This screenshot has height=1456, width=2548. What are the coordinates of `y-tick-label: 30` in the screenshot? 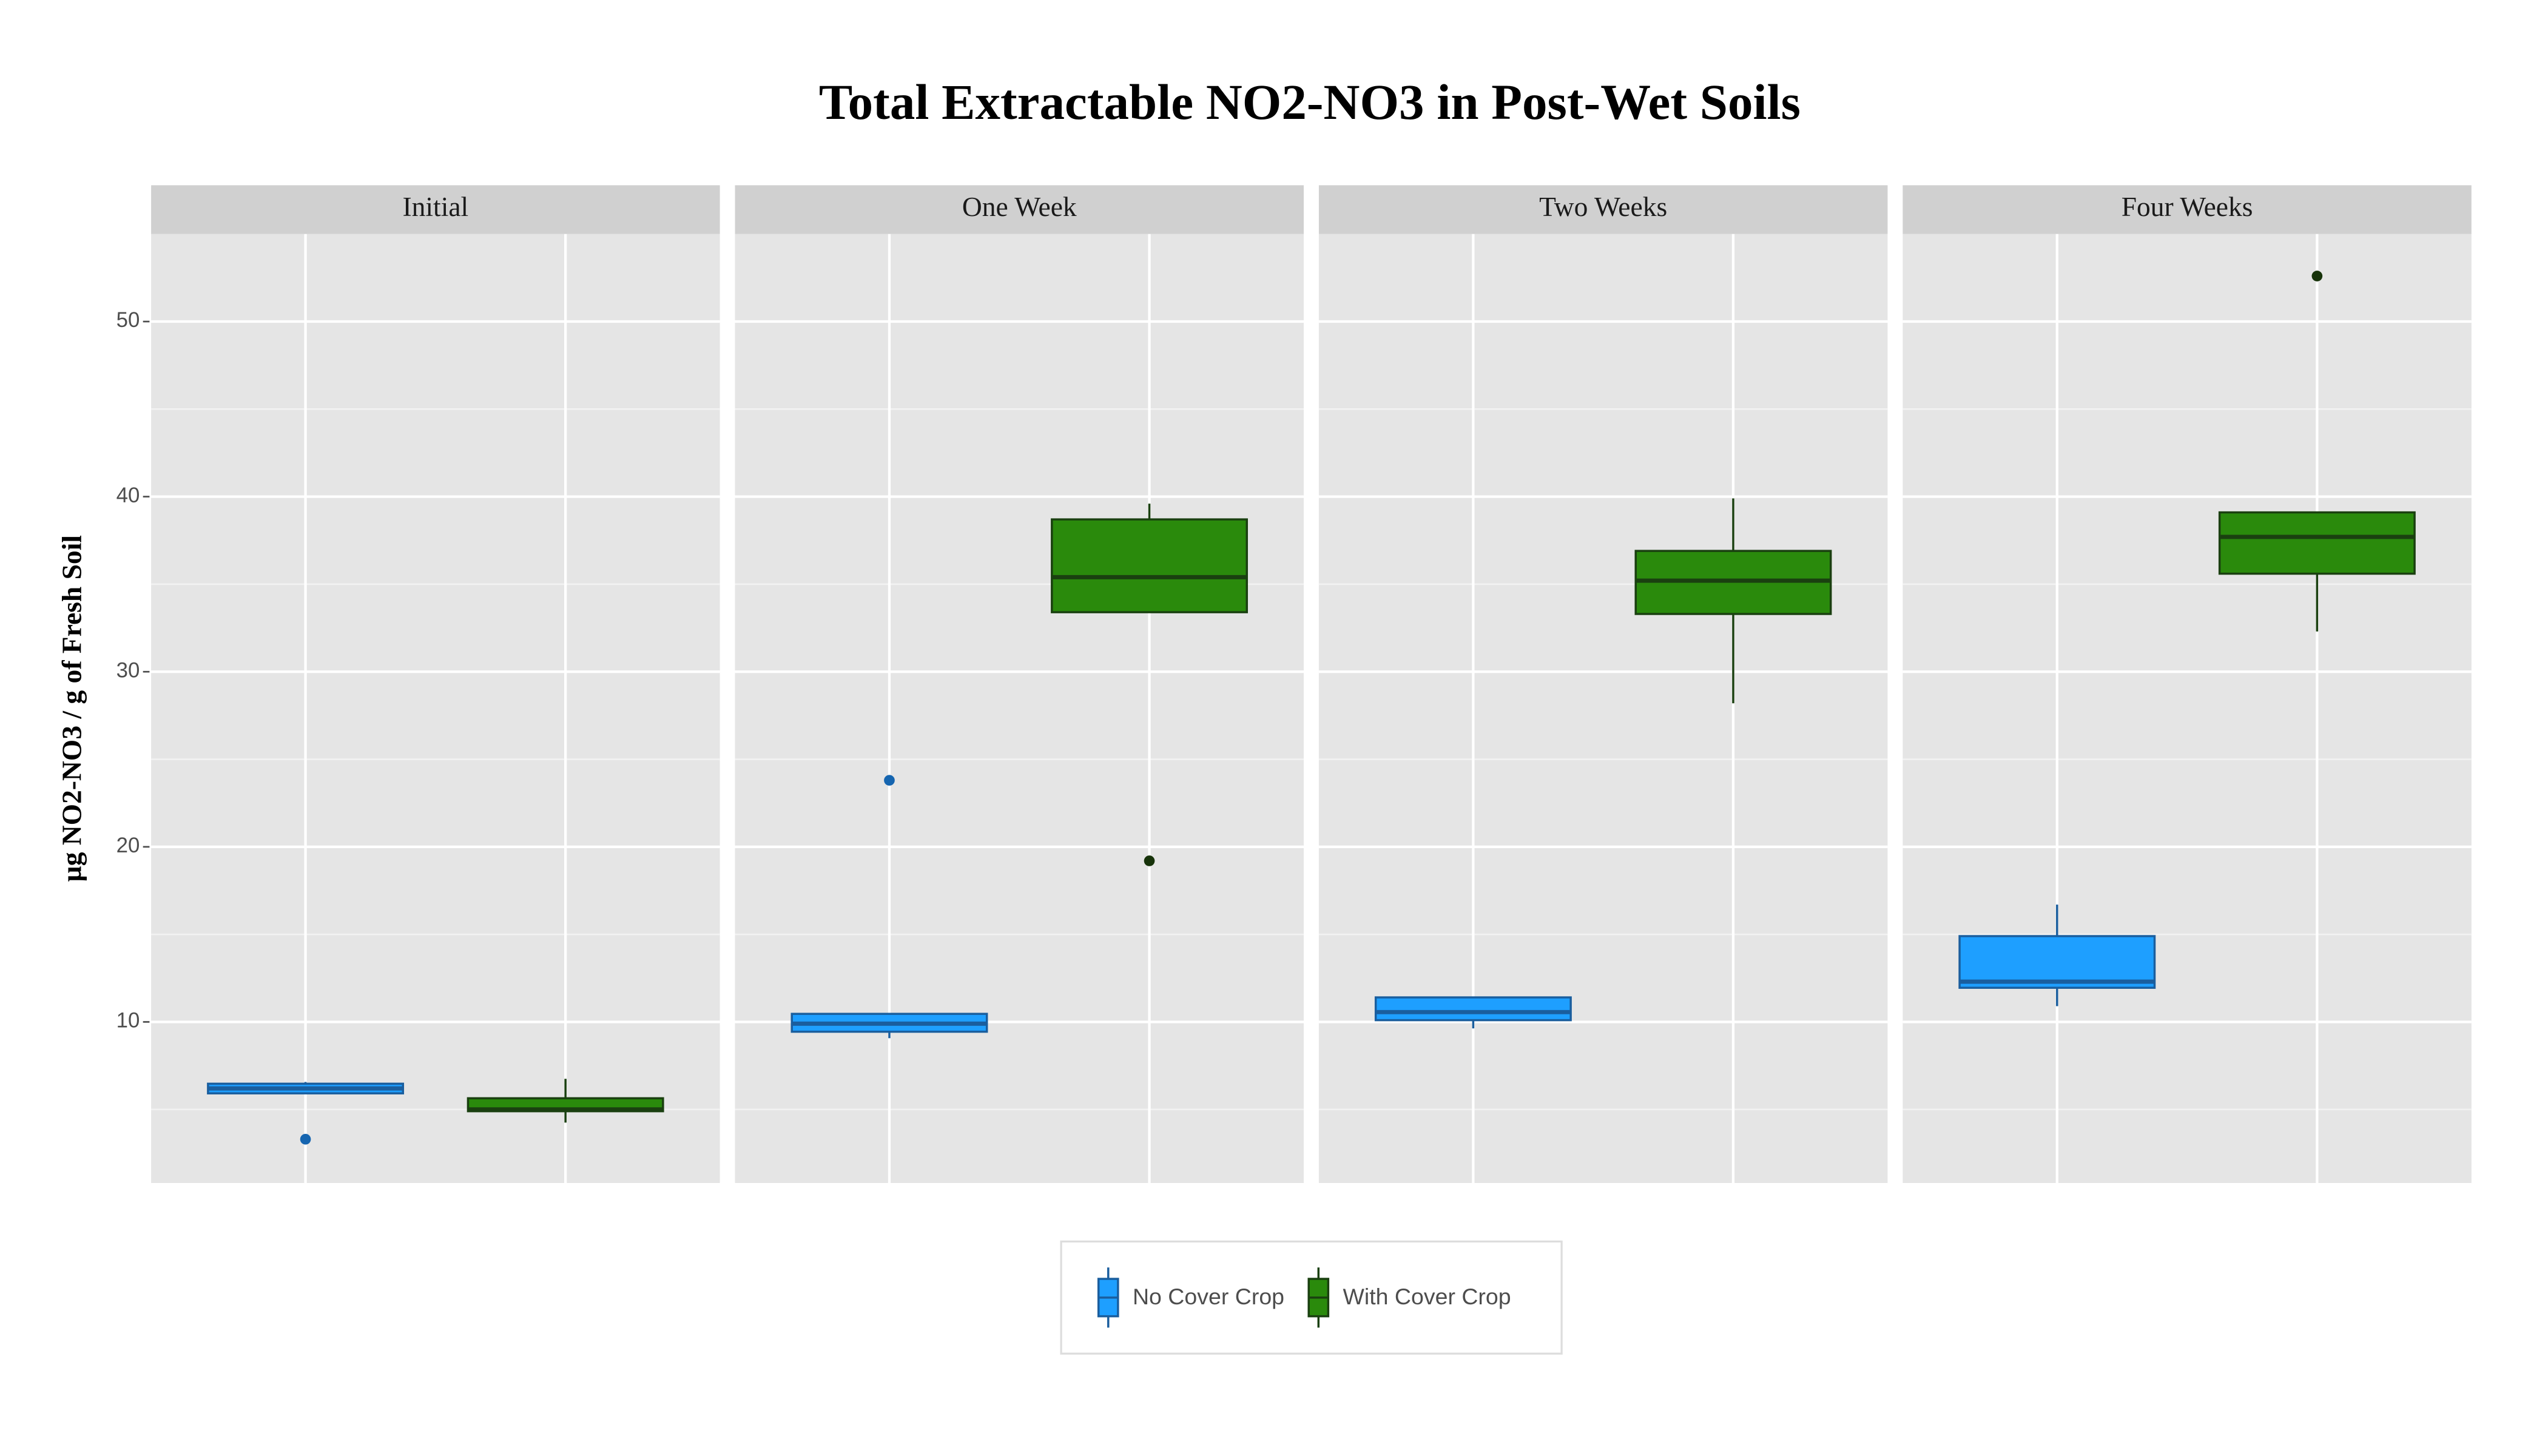 It's located at (128, 670).